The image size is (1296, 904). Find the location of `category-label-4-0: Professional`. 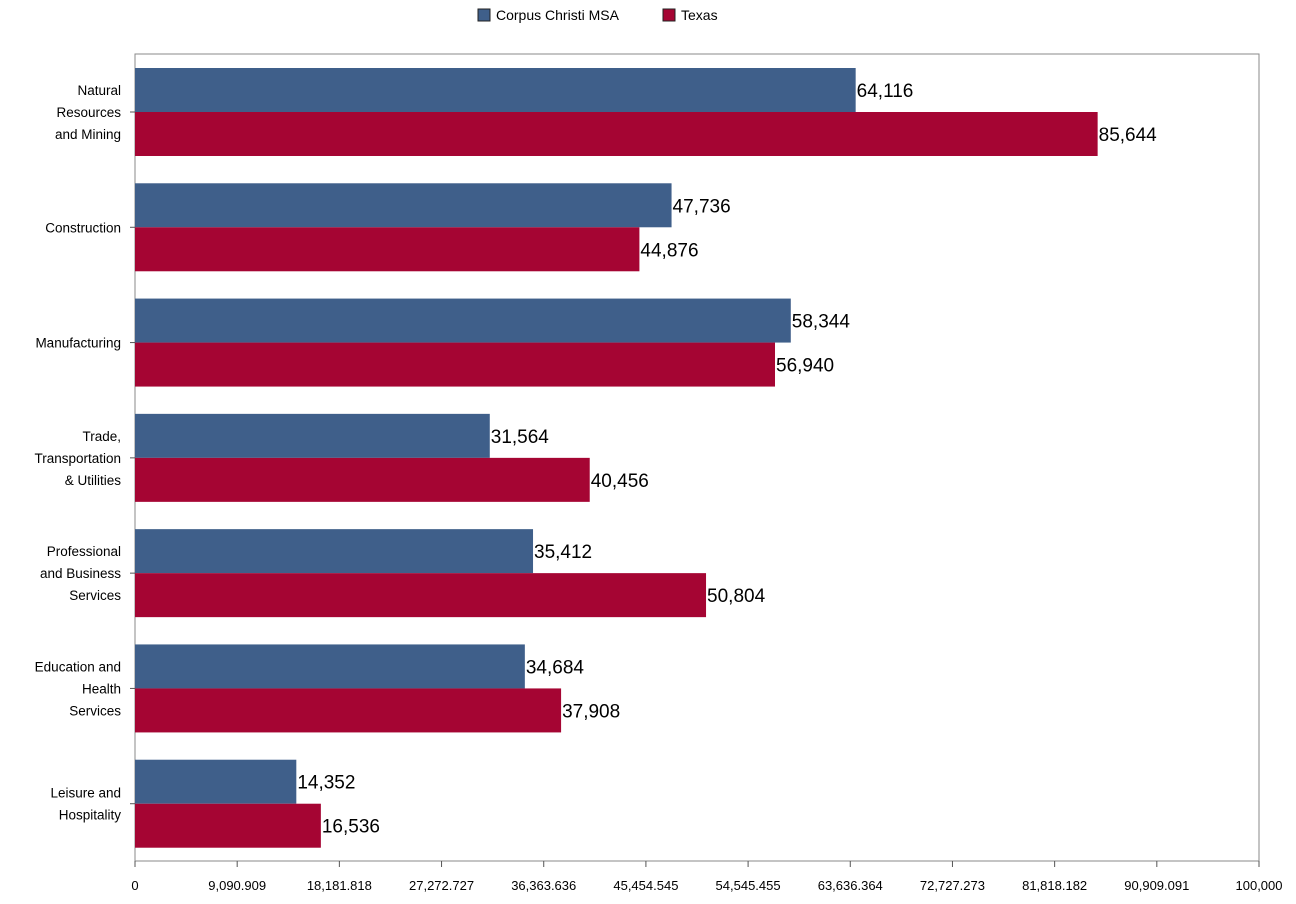

category-label-4-0: Professional is located at coordinates (84, 551).